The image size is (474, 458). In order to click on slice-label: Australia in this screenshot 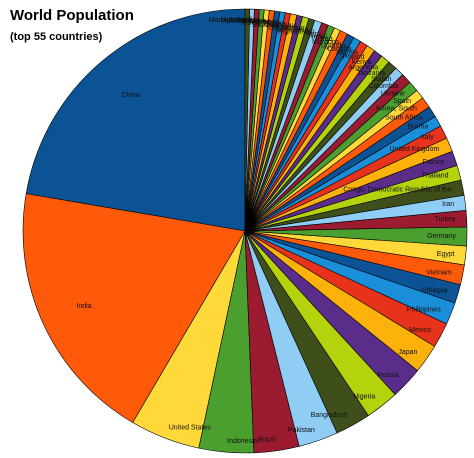, I will do `click(242, 20)`.